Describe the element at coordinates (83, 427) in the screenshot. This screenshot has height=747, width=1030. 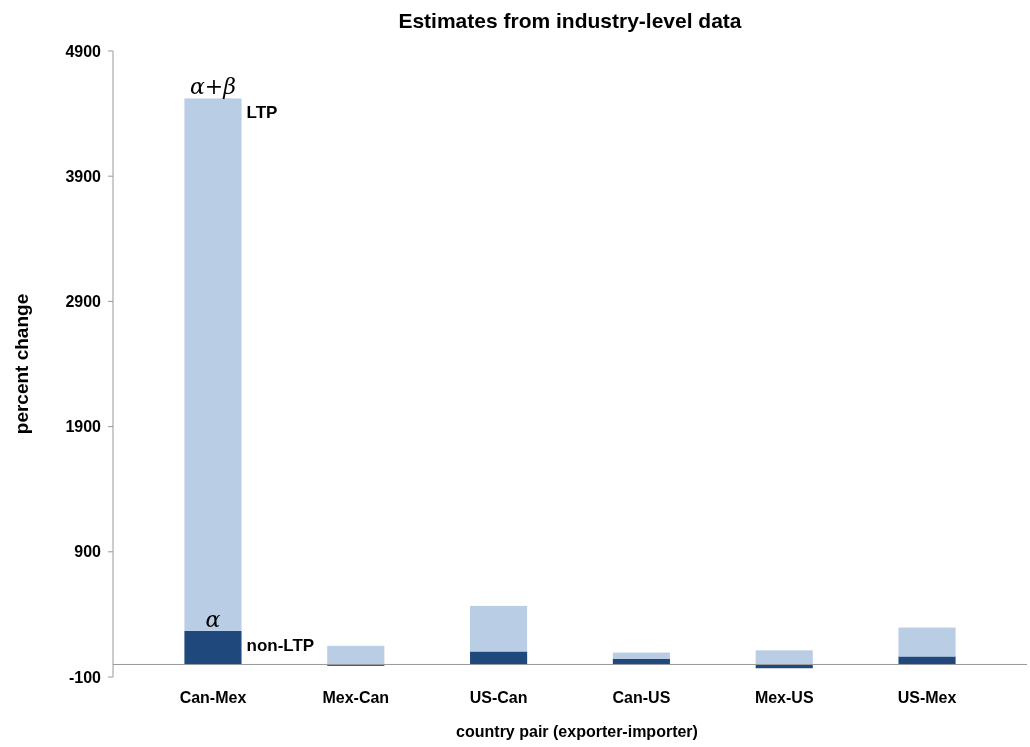
I see `y-tick-label: 1900` at that location.